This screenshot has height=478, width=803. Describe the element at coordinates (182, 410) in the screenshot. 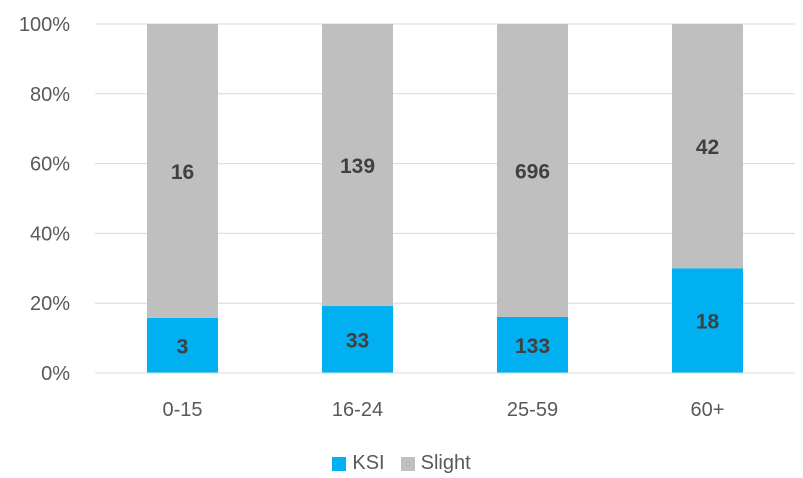

I see `x-tick-label: 0-15` at that location.